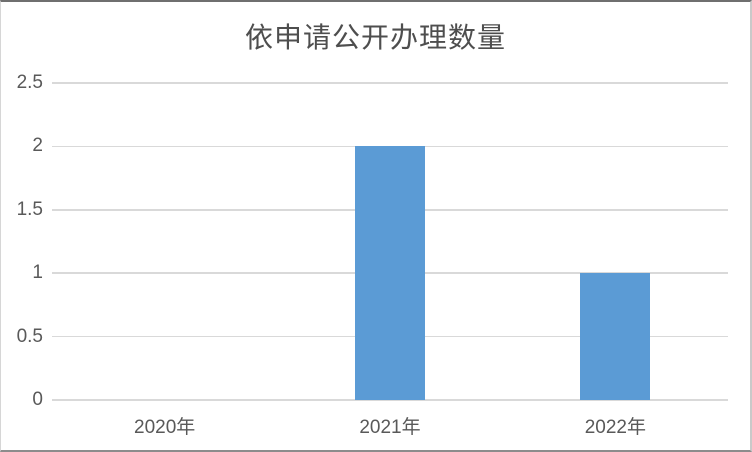  What do you see at coordinates (615, 427) in the screenshot?
I see `x-tick-label: 2022年` at bounding box center [615, 427].